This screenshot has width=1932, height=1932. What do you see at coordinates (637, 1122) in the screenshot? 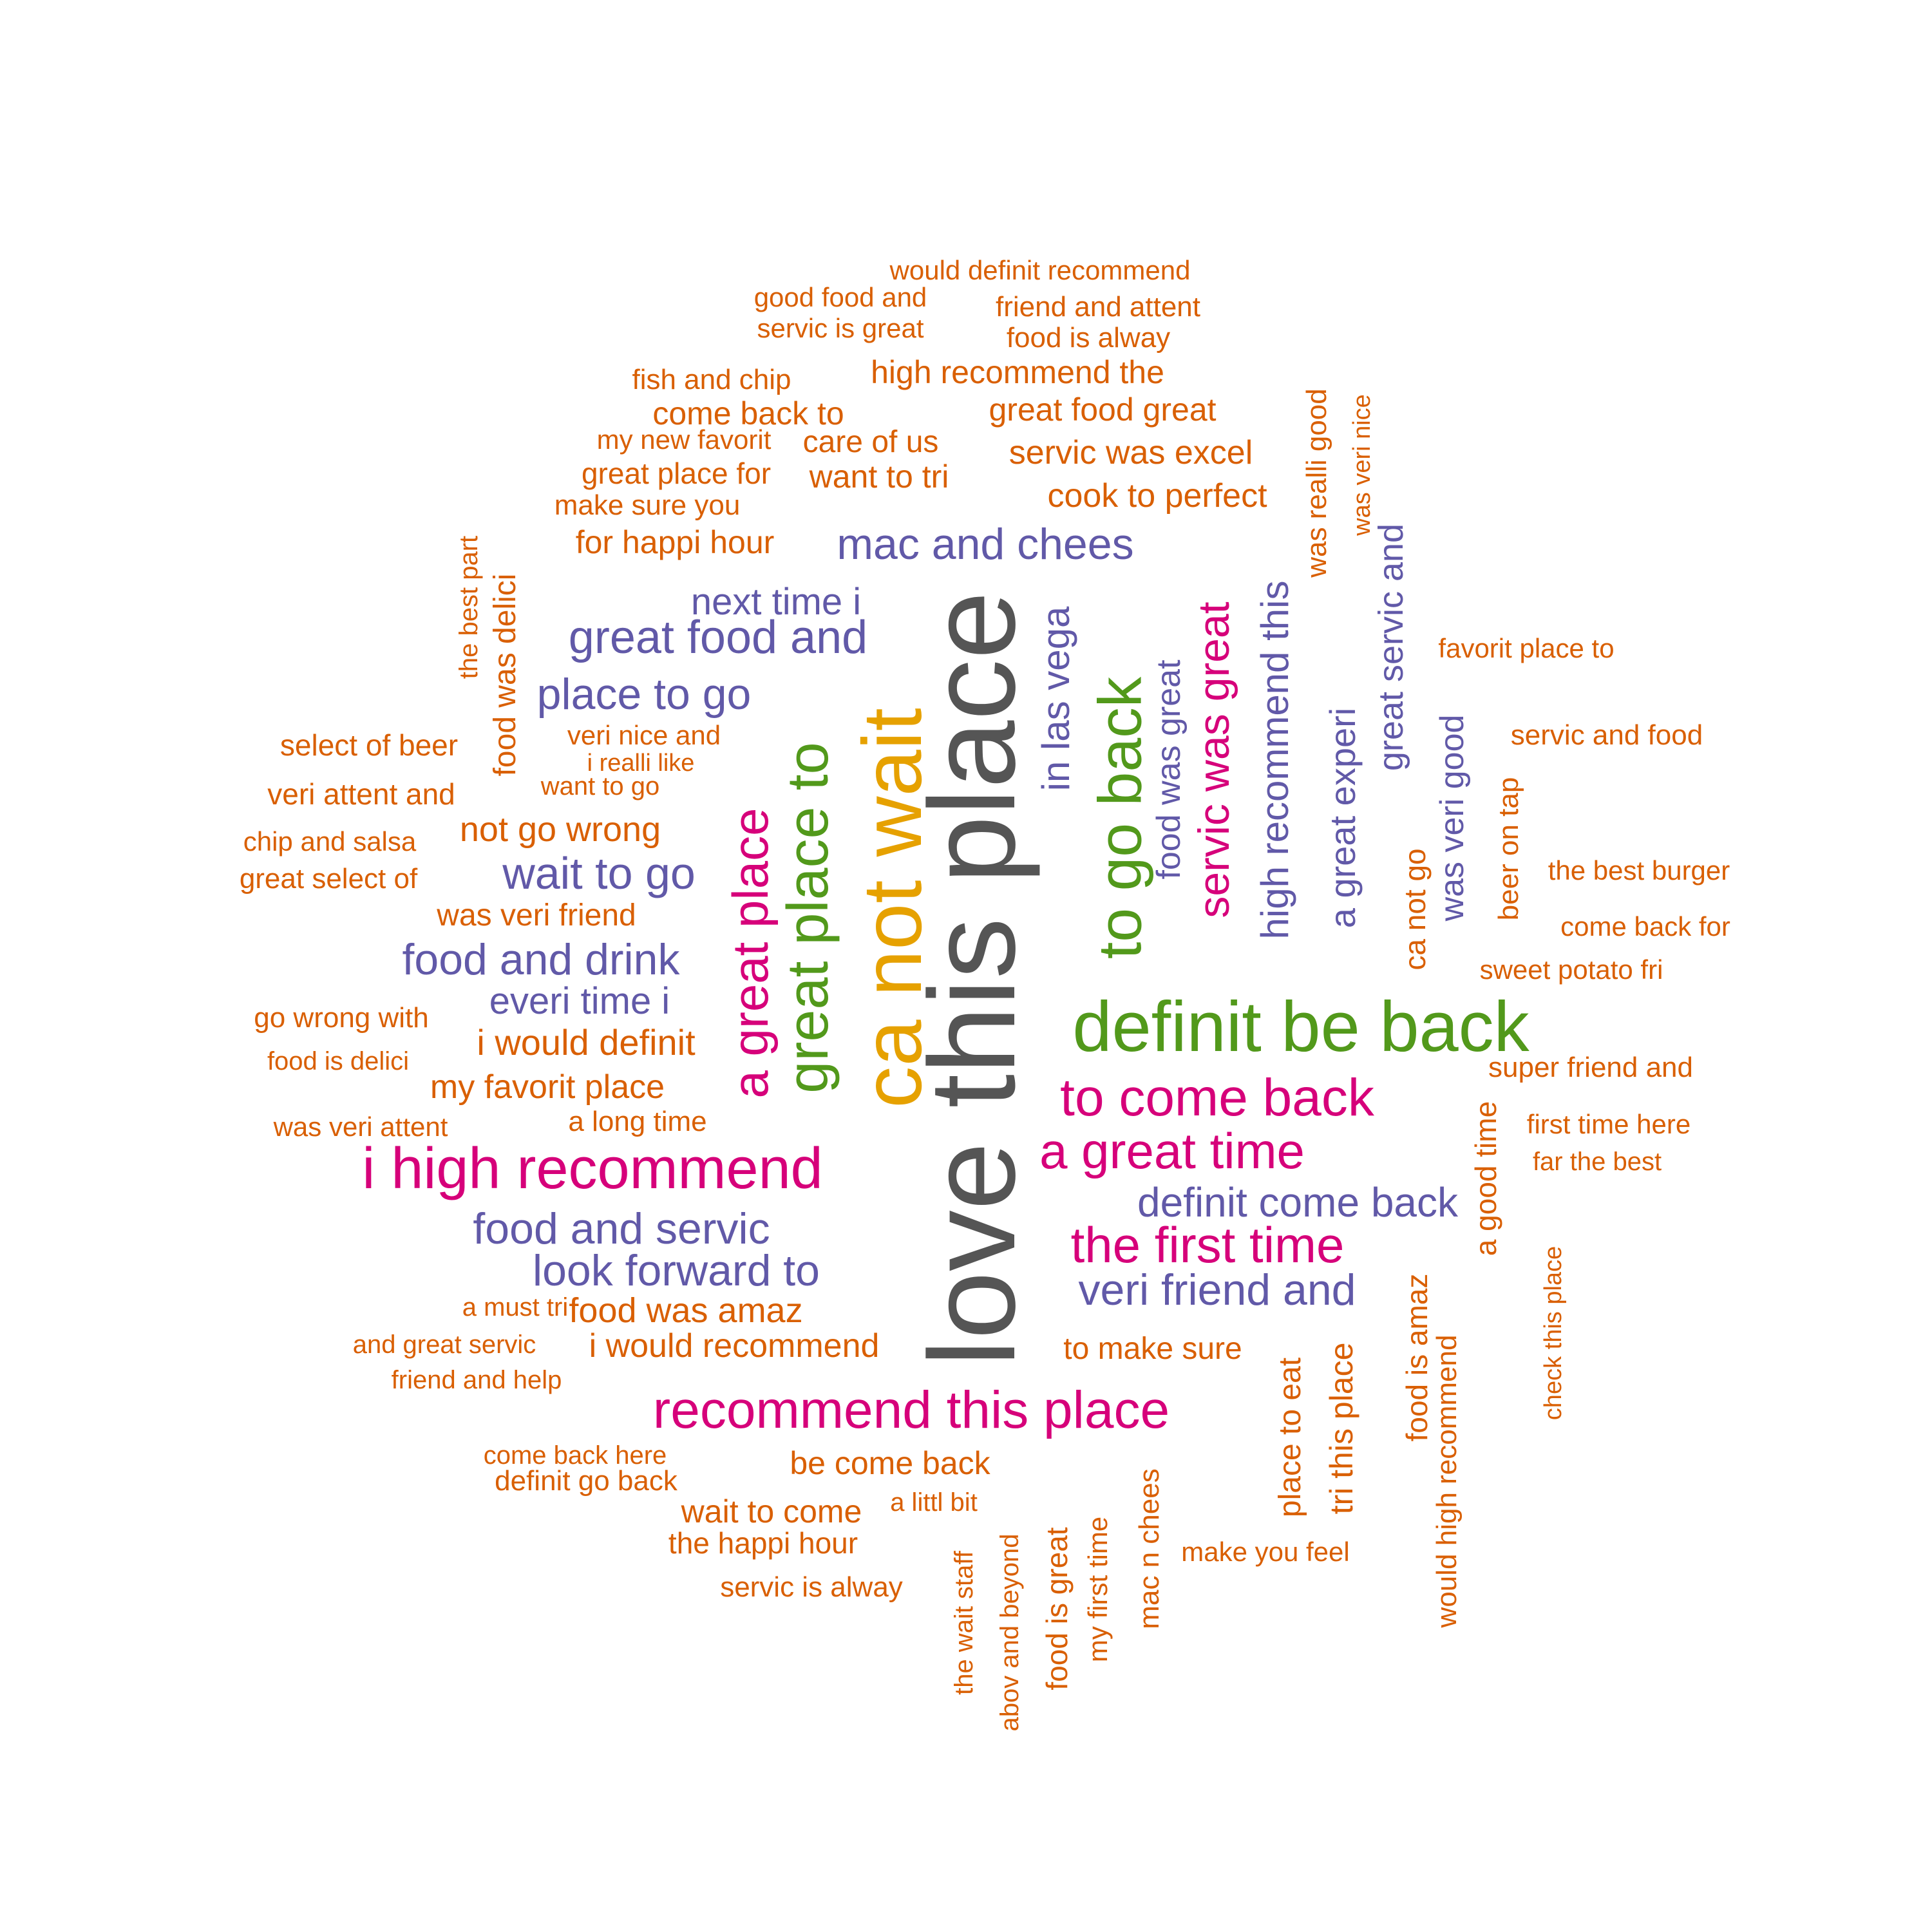
I see `cloud-word: a long time` at bounding box center [637, 1122].